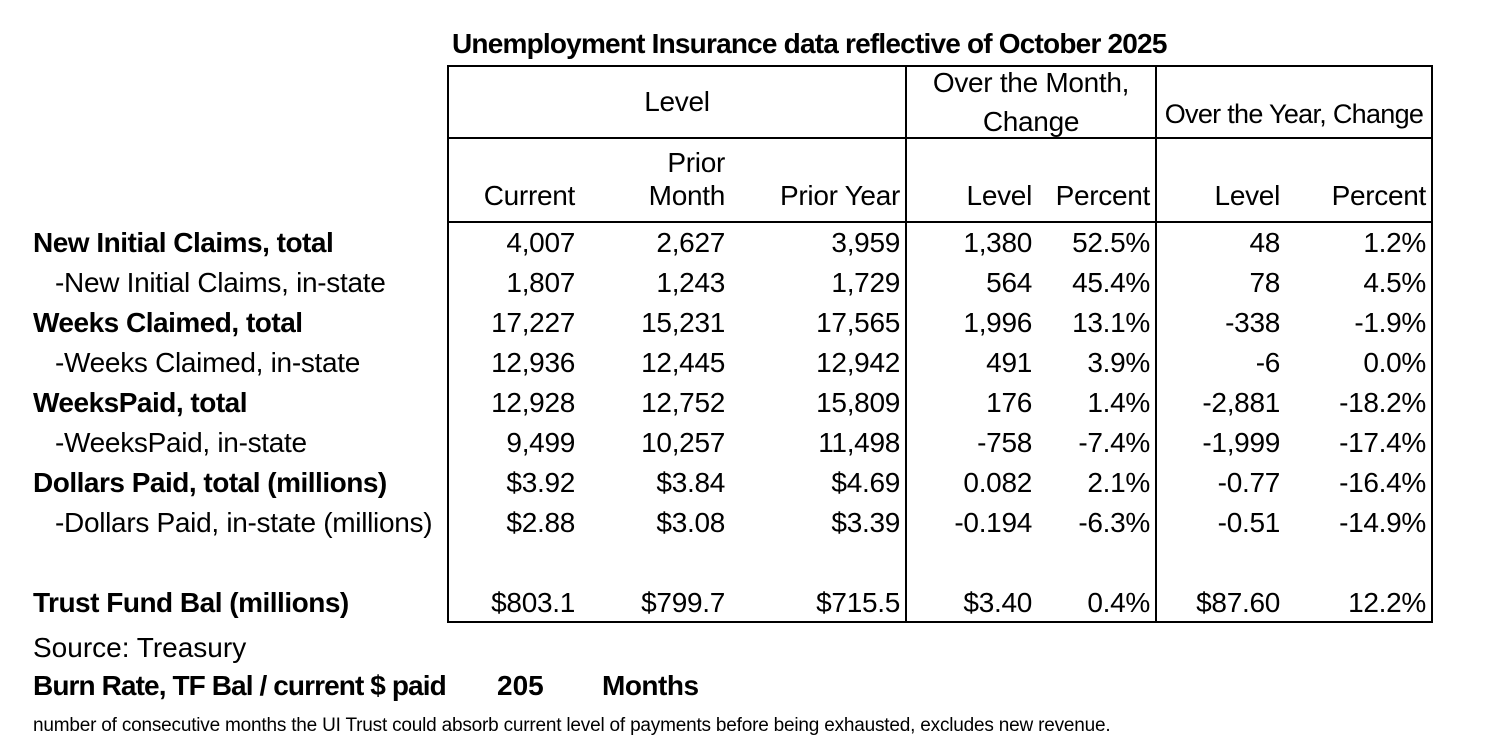 The image size is (1497, 741). I want to click on table-cell: 1,729, so click(865, 282).